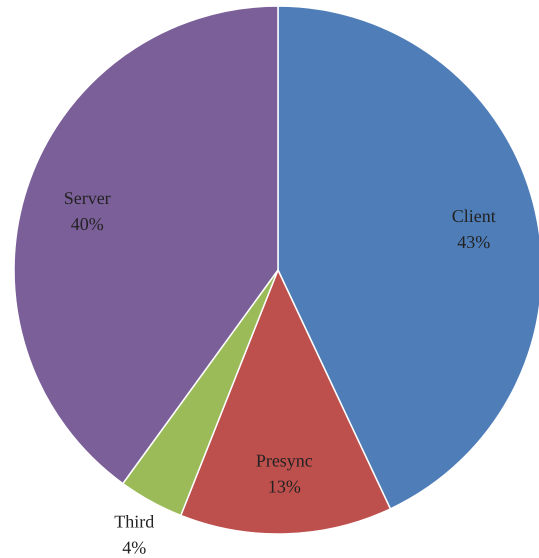 This screenshot has width=539, height=558. I want to click on slice-label: Client, so click(474, 216).